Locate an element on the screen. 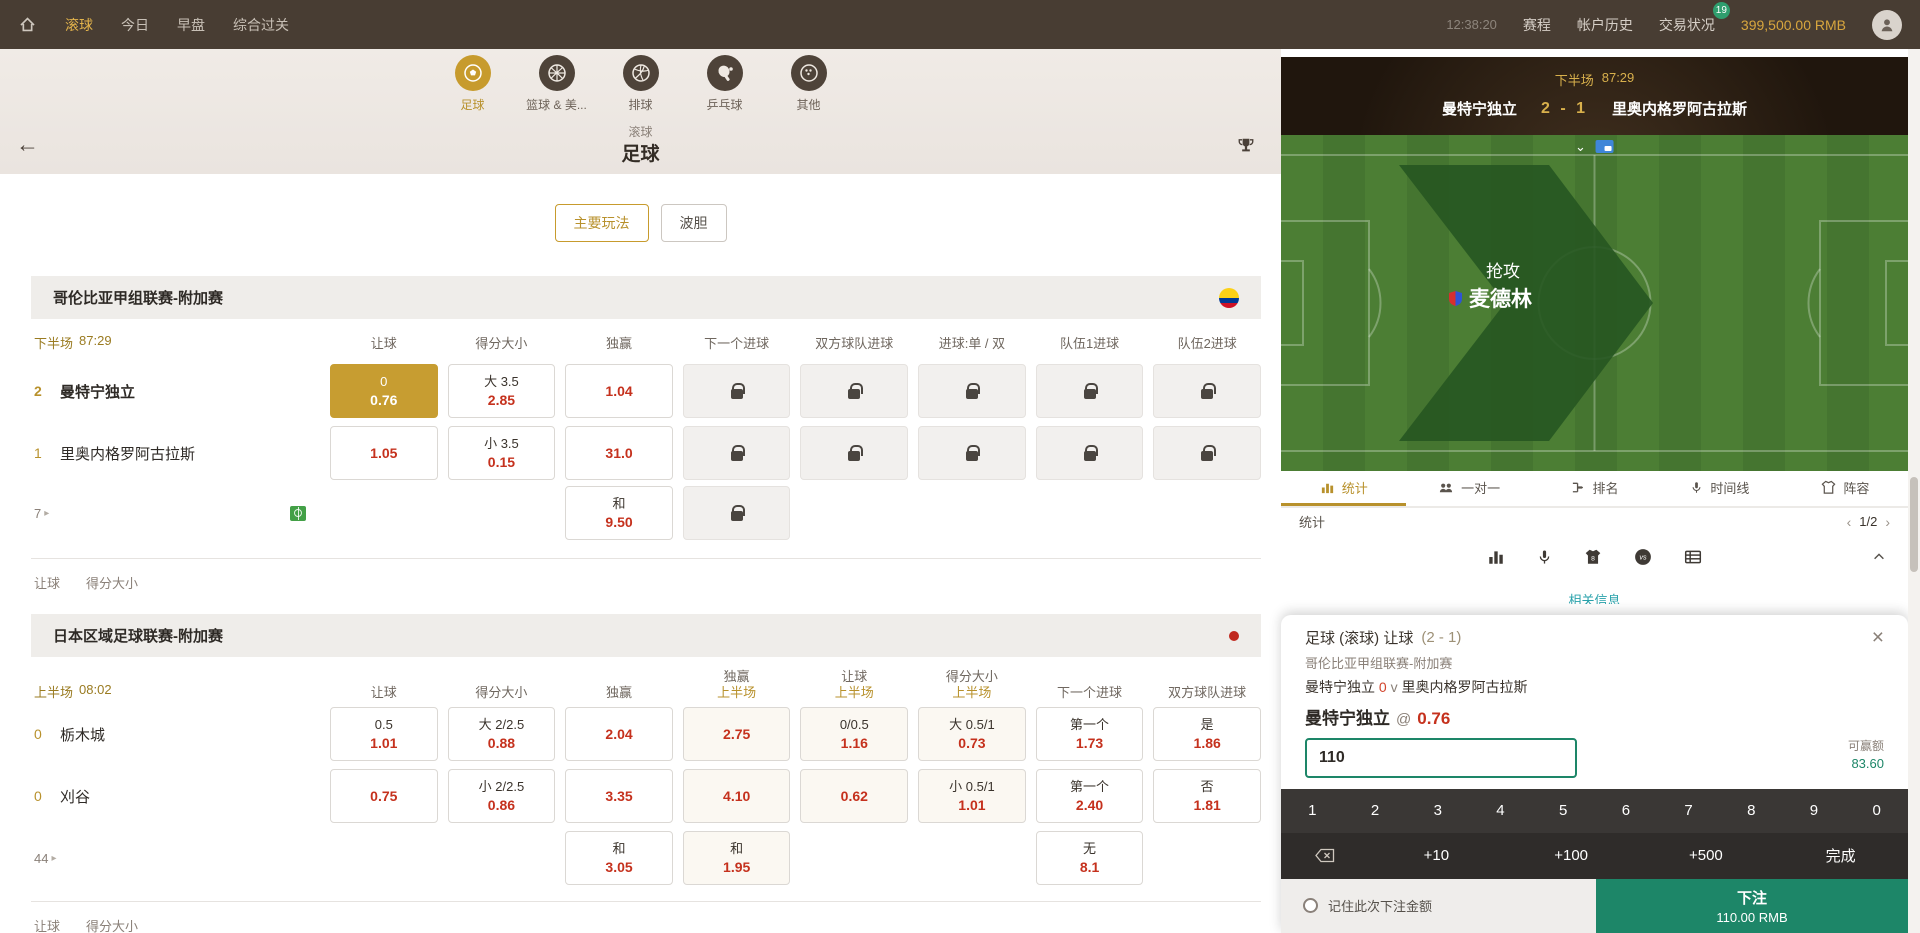  place-bet-button: 下注 110.00 RMB is located at coordinates (1752, 905).